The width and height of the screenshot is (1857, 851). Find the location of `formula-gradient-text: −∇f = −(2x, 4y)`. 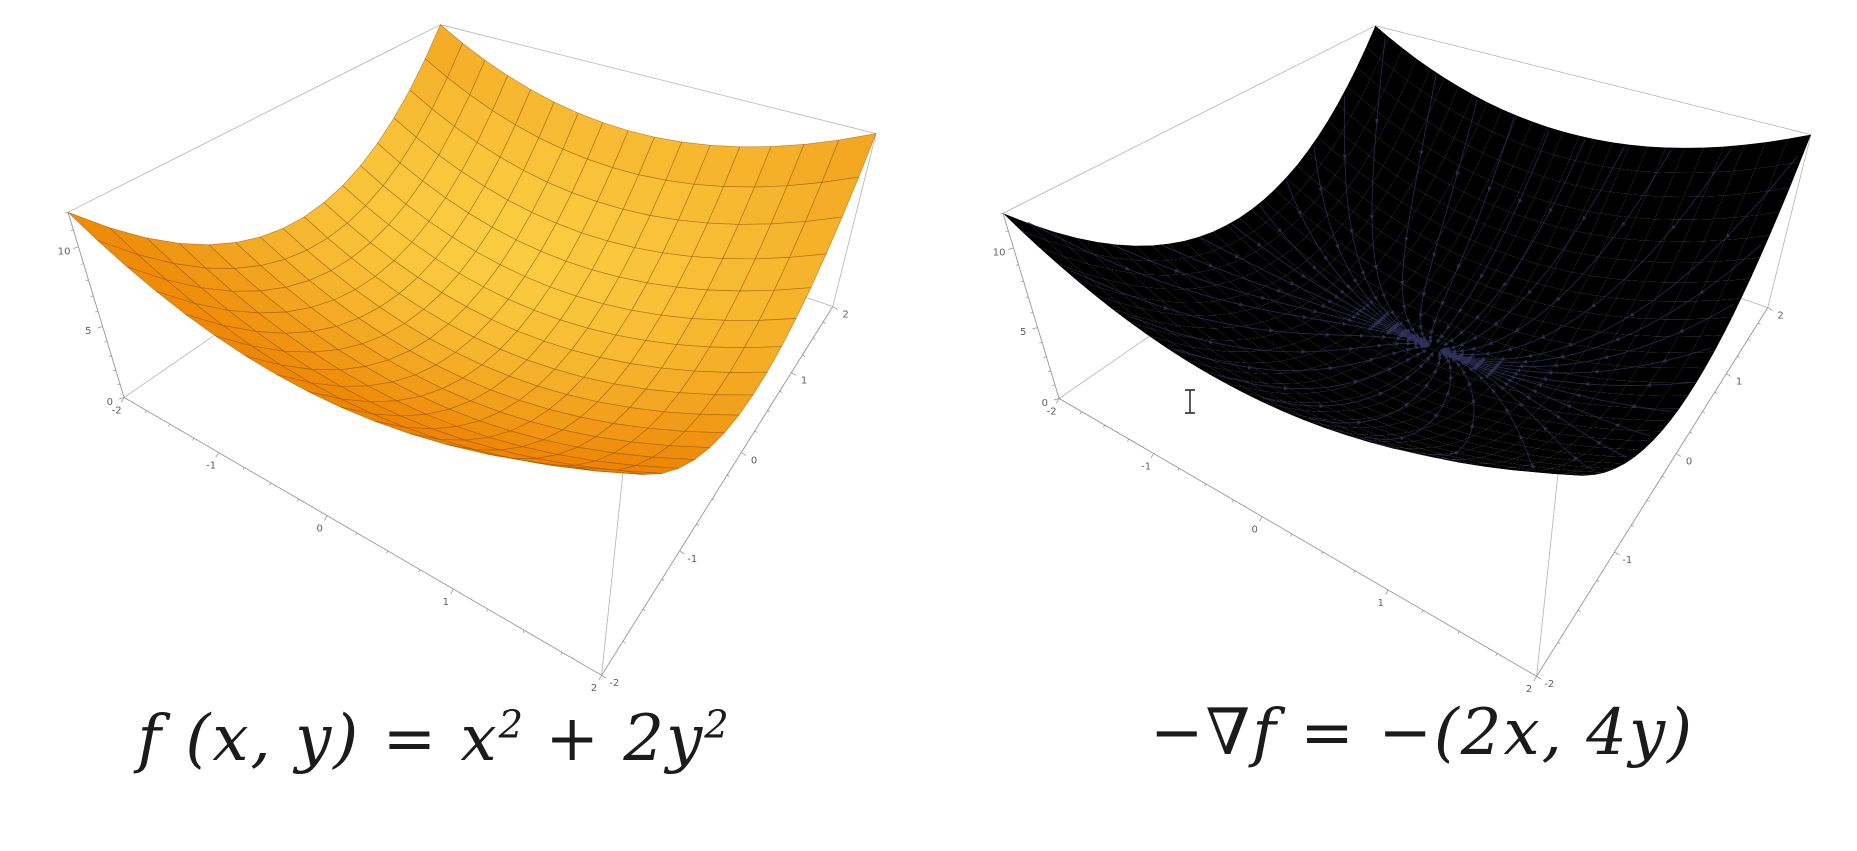

formula-gradient-text: −∇f = −(2x, 4y) is located at coordinates (1422, 733).